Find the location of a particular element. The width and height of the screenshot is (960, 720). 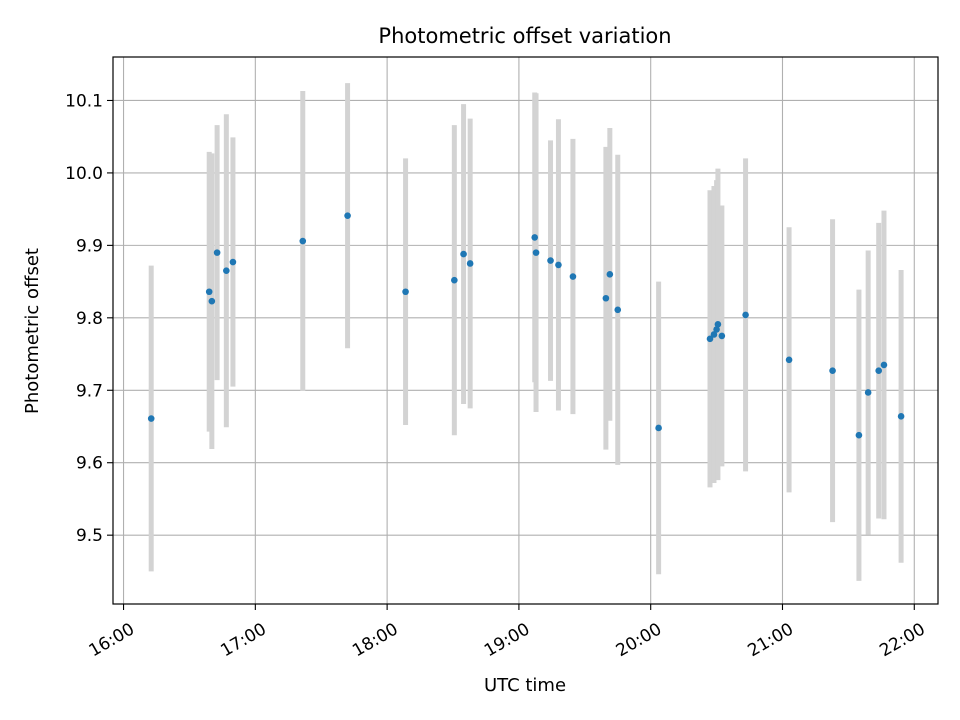

y-tick-label: 9.6 is located at coordinates (89, 464).